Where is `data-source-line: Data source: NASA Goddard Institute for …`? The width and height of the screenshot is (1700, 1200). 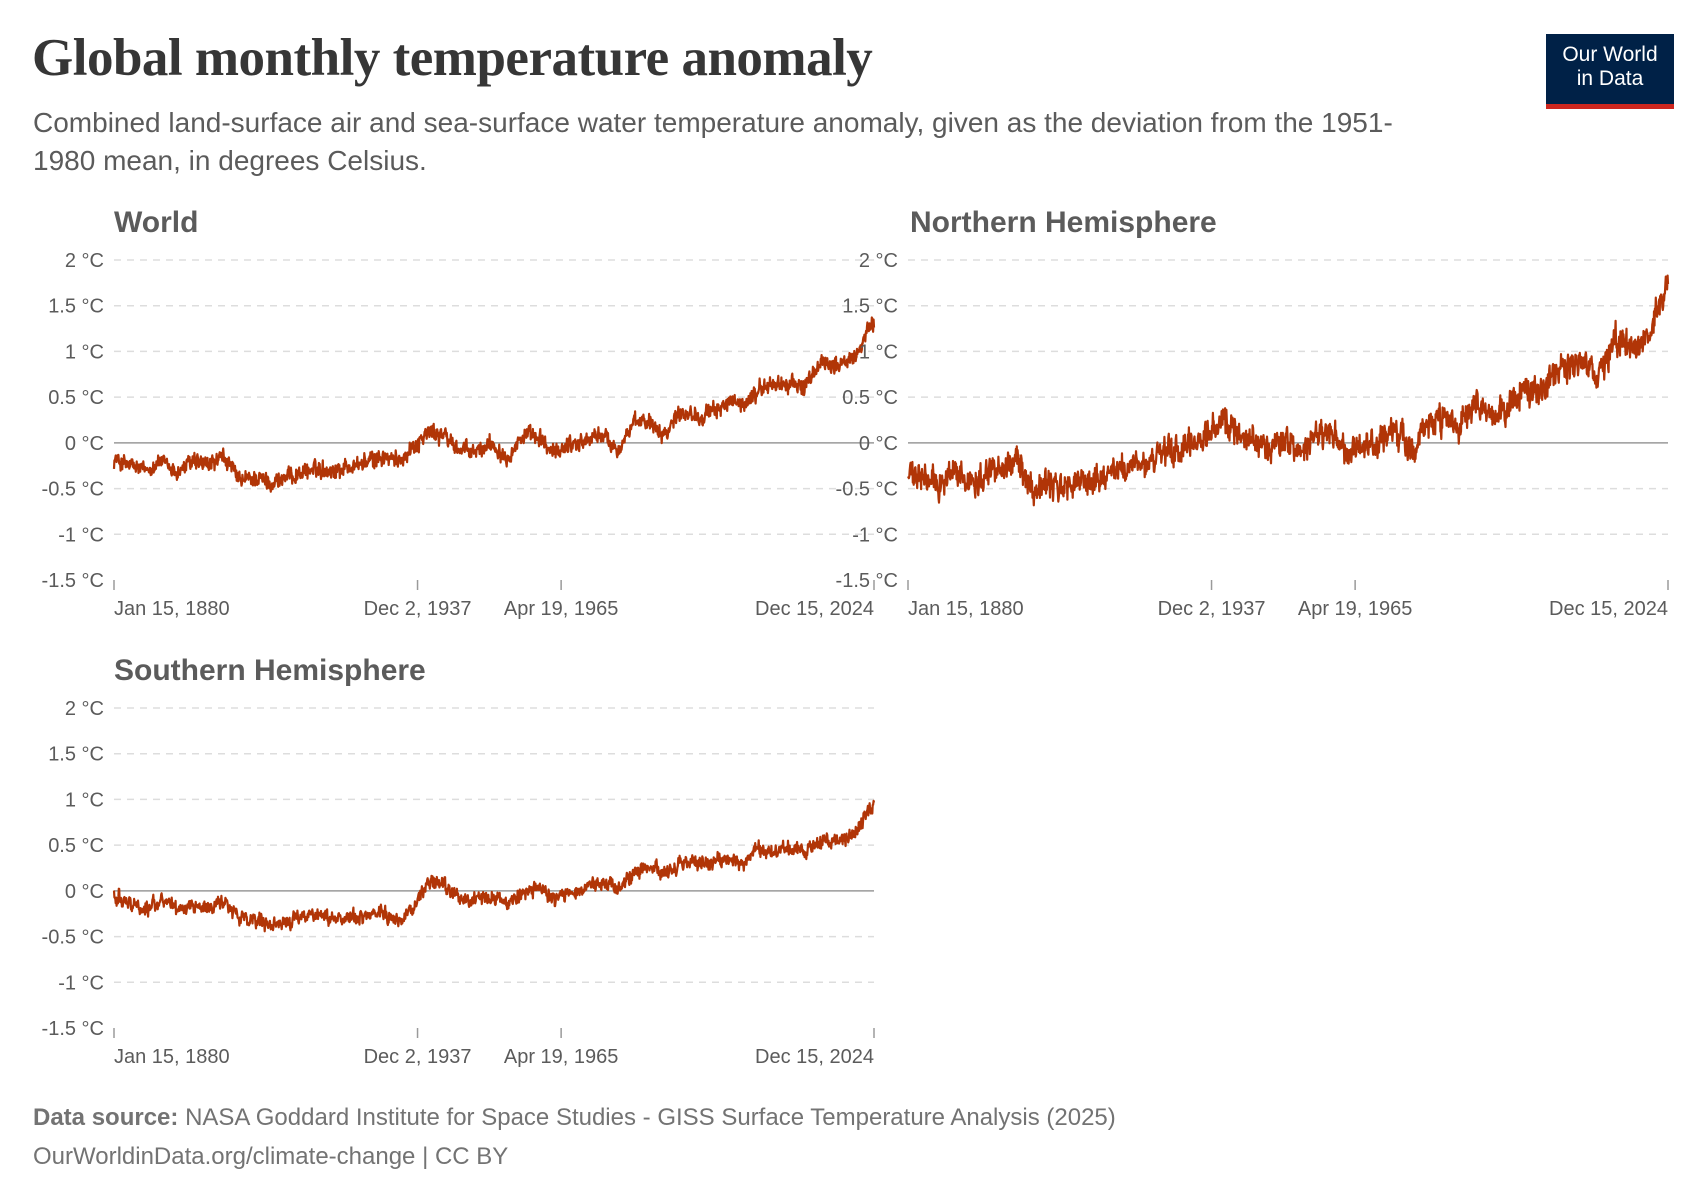 data-source-line: Data source: NASA Goddard Institute for … is located at coordinates (574, 1118).